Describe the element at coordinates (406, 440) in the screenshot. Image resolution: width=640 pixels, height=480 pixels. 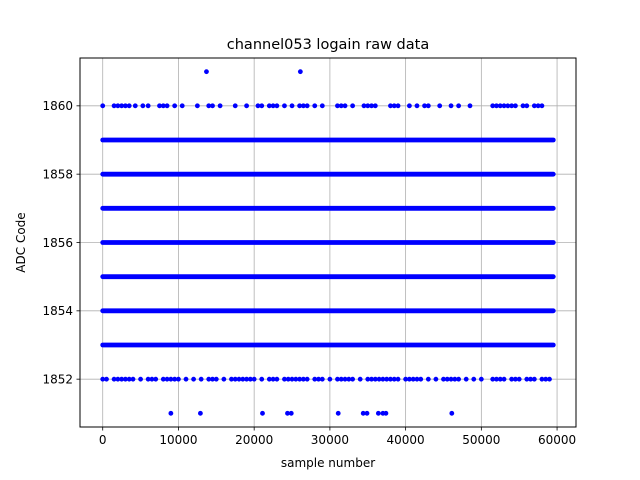
I see `x-tick-label: 40000` at that location.